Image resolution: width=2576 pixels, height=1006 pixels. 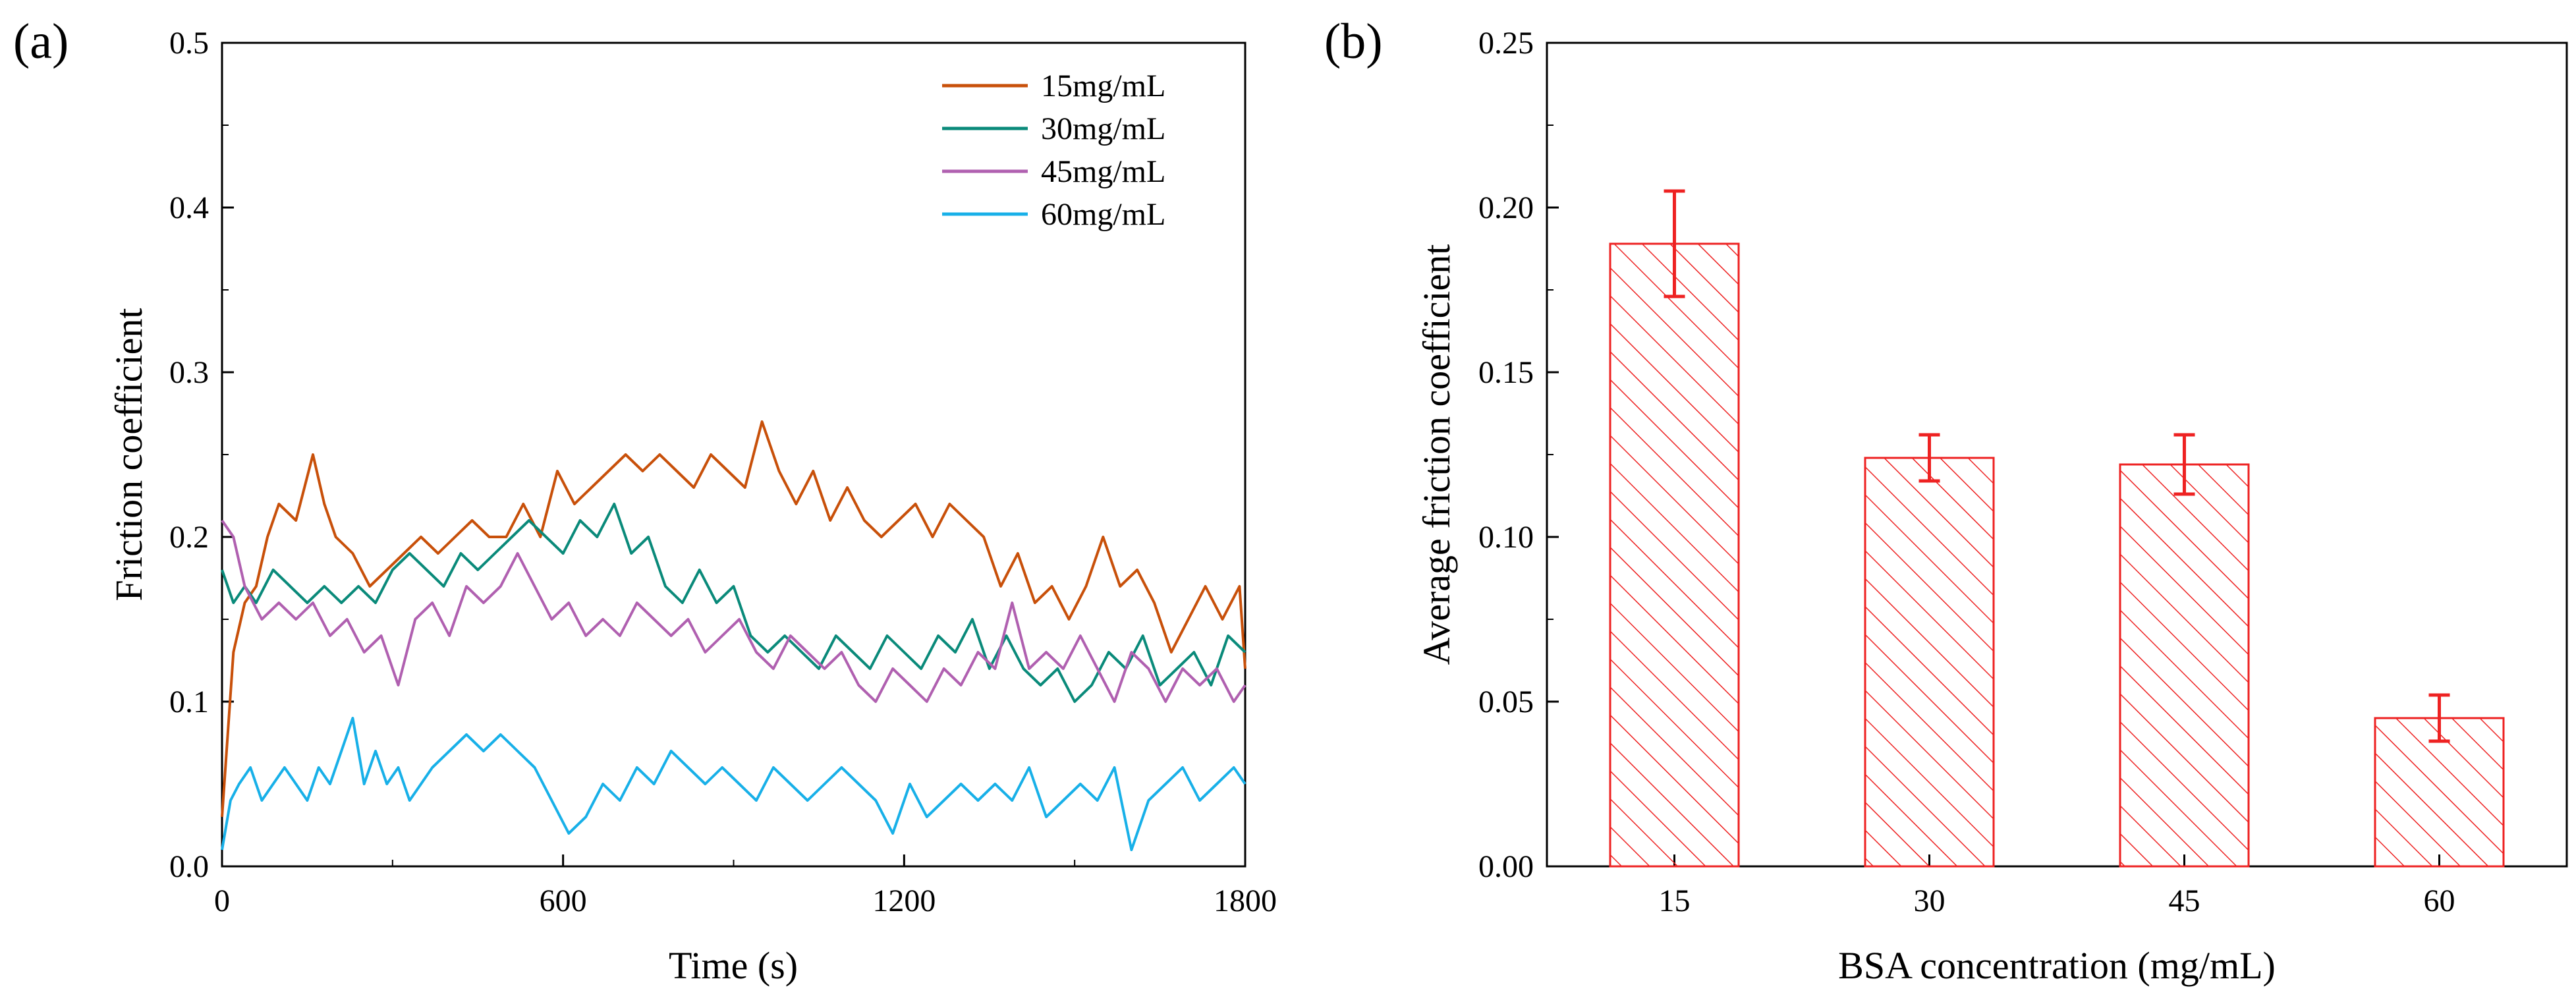 I want to click on y-axis-title-a: Friction coefficient, so click(x=128, y=454).